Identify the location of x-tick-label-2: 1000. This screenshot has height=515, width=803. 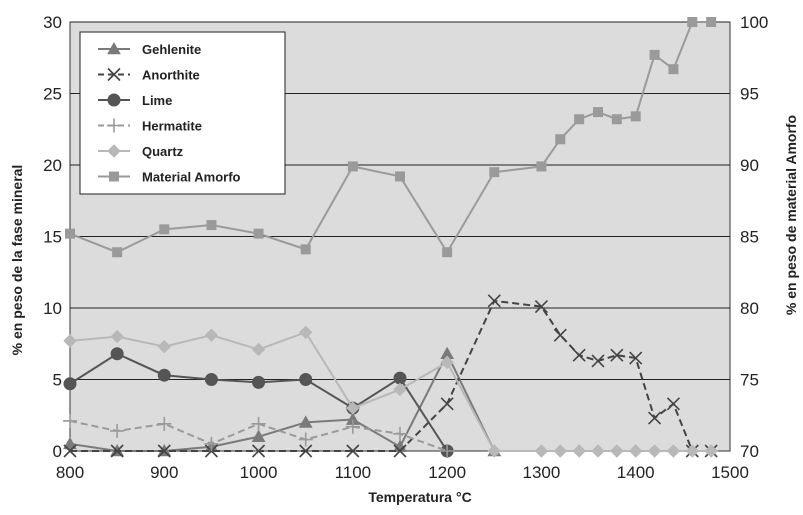
(259, 472).